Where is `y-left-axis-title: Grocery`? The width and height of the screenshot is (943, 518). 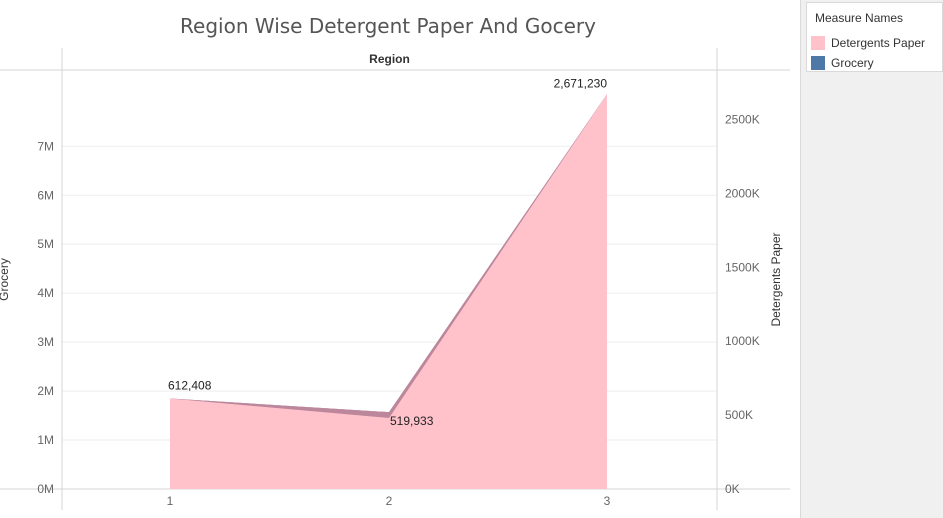
y-left-axis-title: Grocery is located at coordinates (5, 279).